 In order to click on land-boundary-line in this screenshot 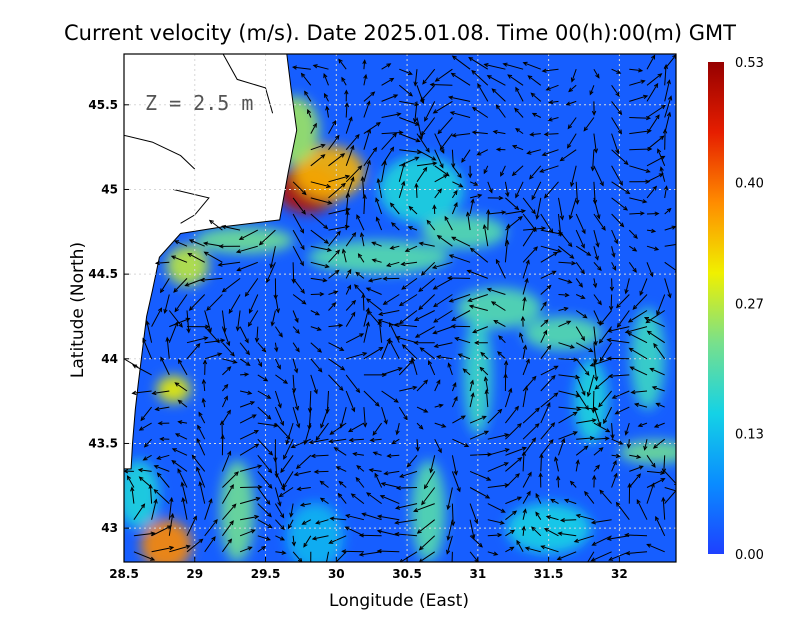, I will do `click(160, 152)`.